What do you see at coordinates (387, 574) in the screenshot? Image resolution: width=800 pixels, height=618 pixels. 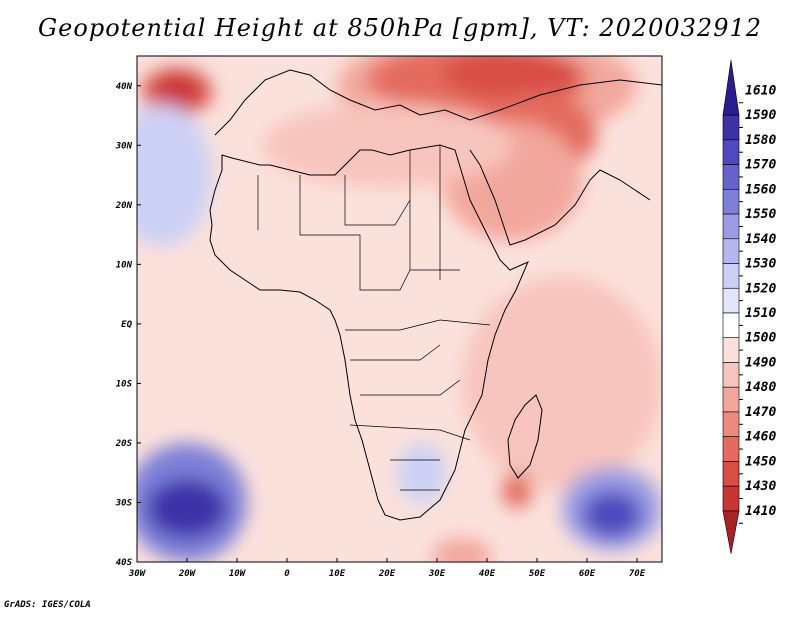 I see `x-tick-label: 20E` at bounding box center [387, 574].